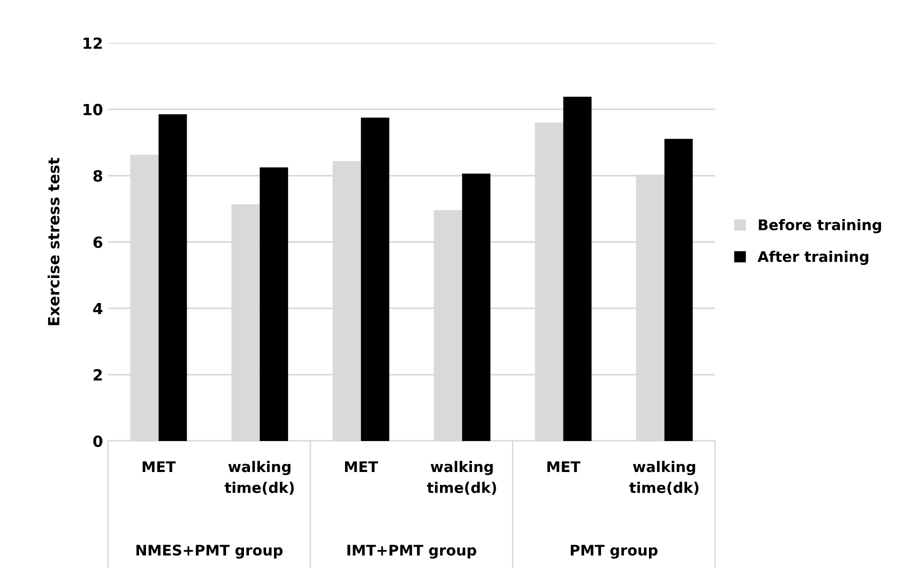 Image resolution: width=903 pixels, height=568 pixels. What do you see at coordinates (93, 110) in the screenshot?
I see `y-tick-label: 10` at bounding box center [93, 110].